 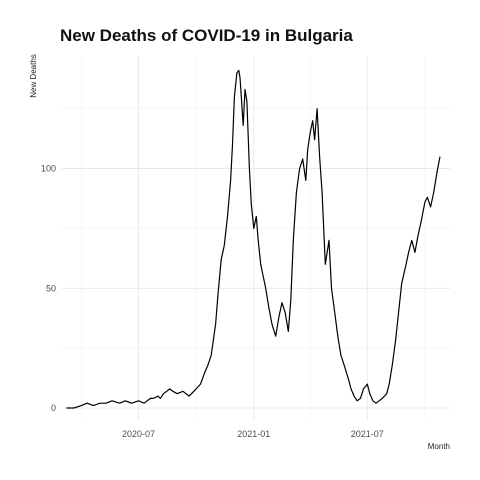 I want to click on x-tick-label: 2021-07, so click(x=367, y=434).